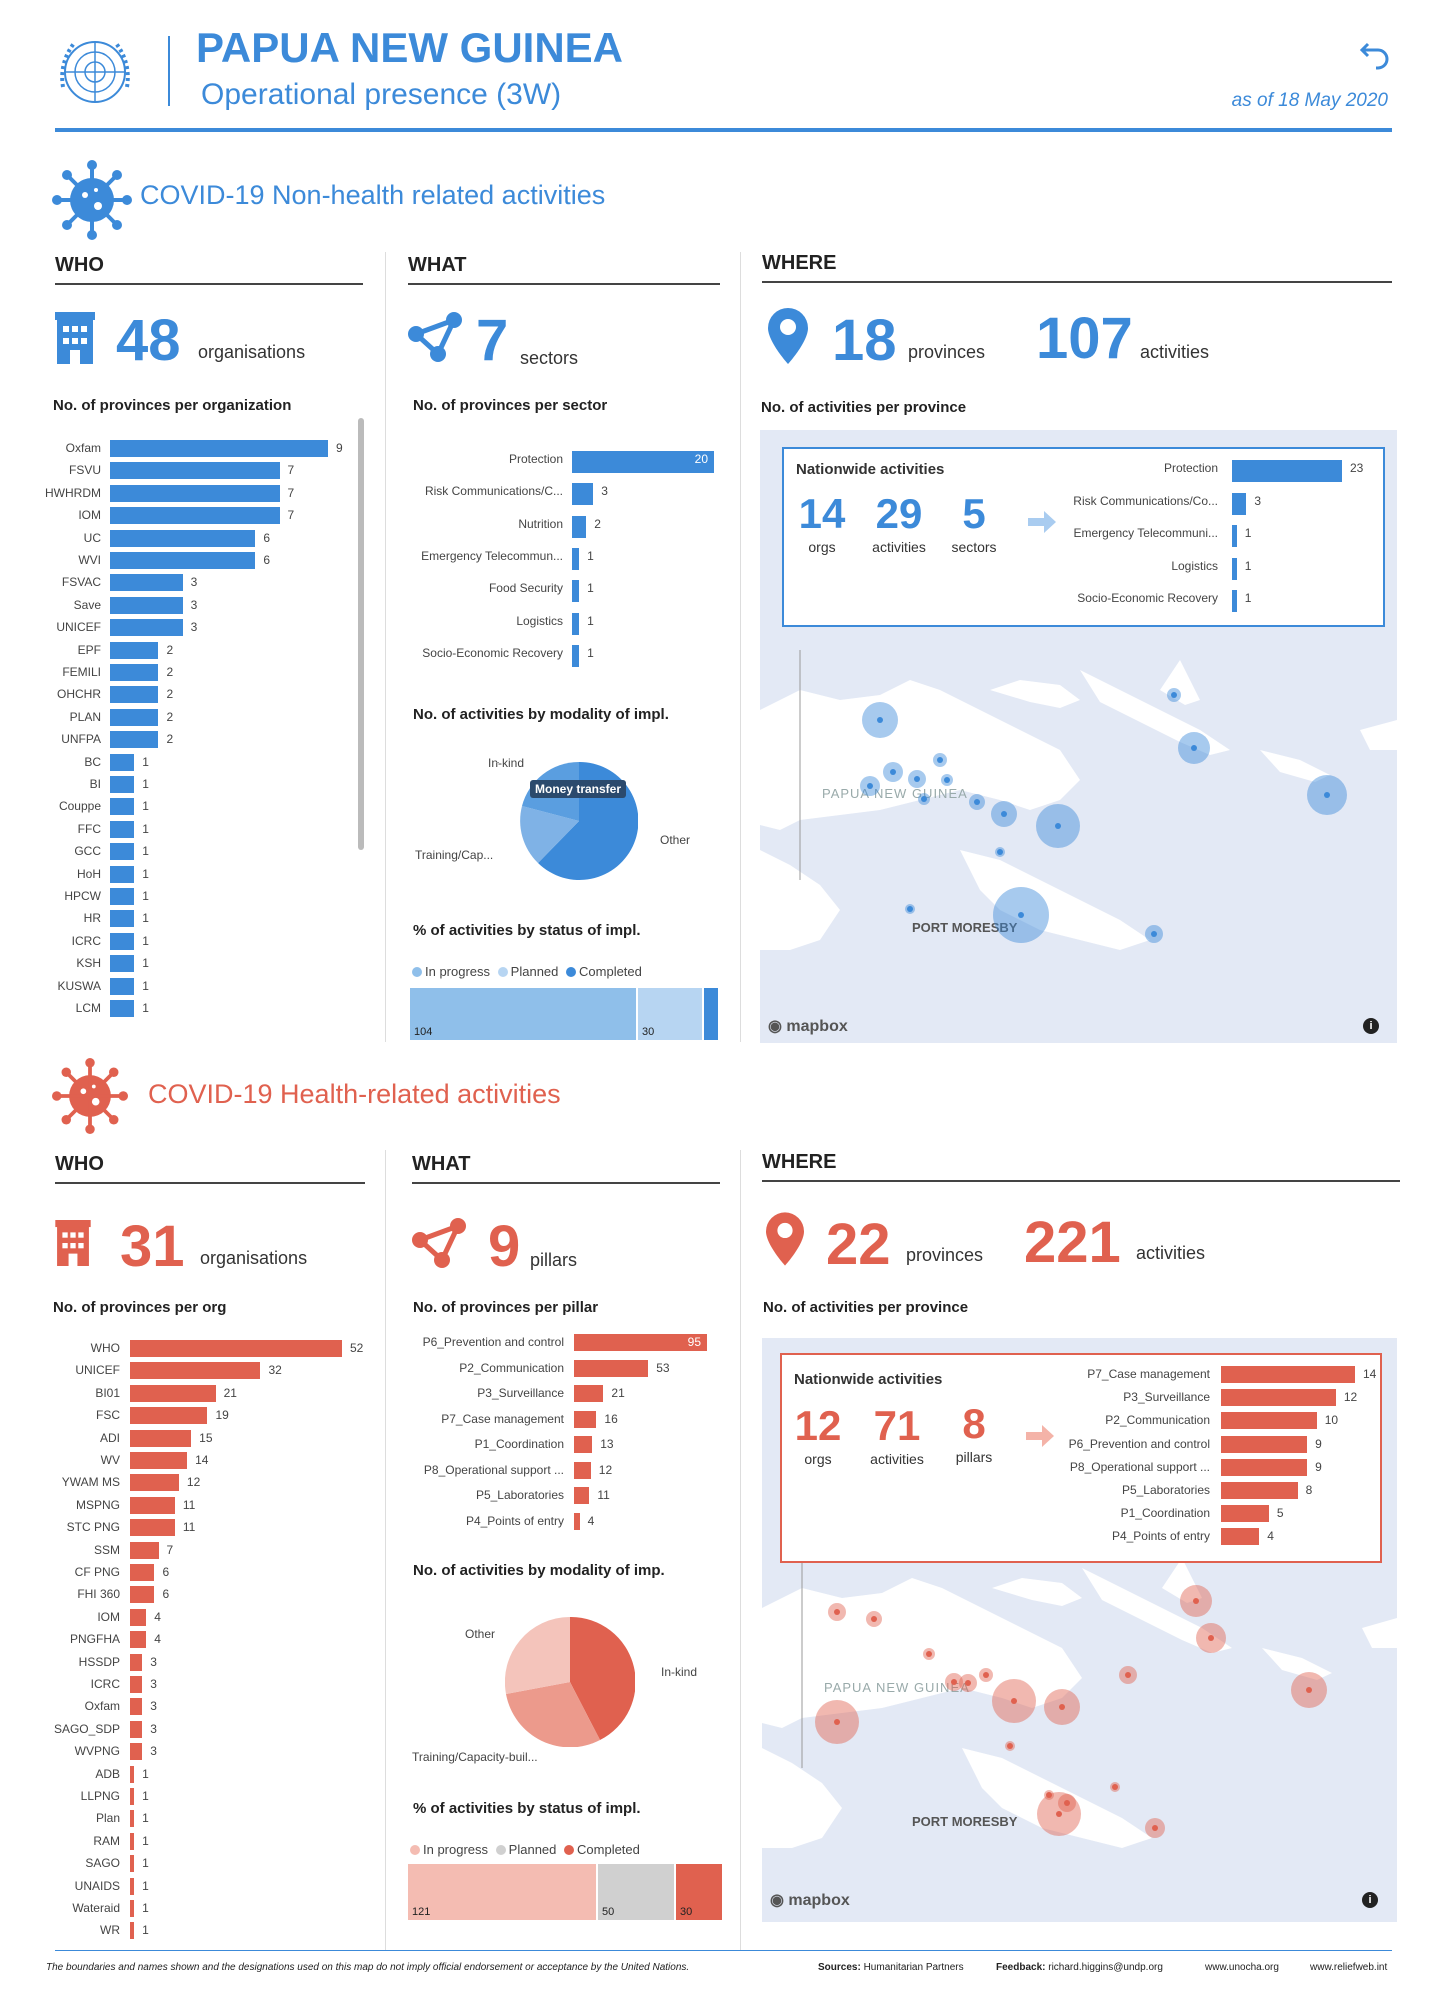  What do you see at coordinates (361, 634) in the screenshot?
I see `org-chart-scrollbar` at bounding box center [361, 634].